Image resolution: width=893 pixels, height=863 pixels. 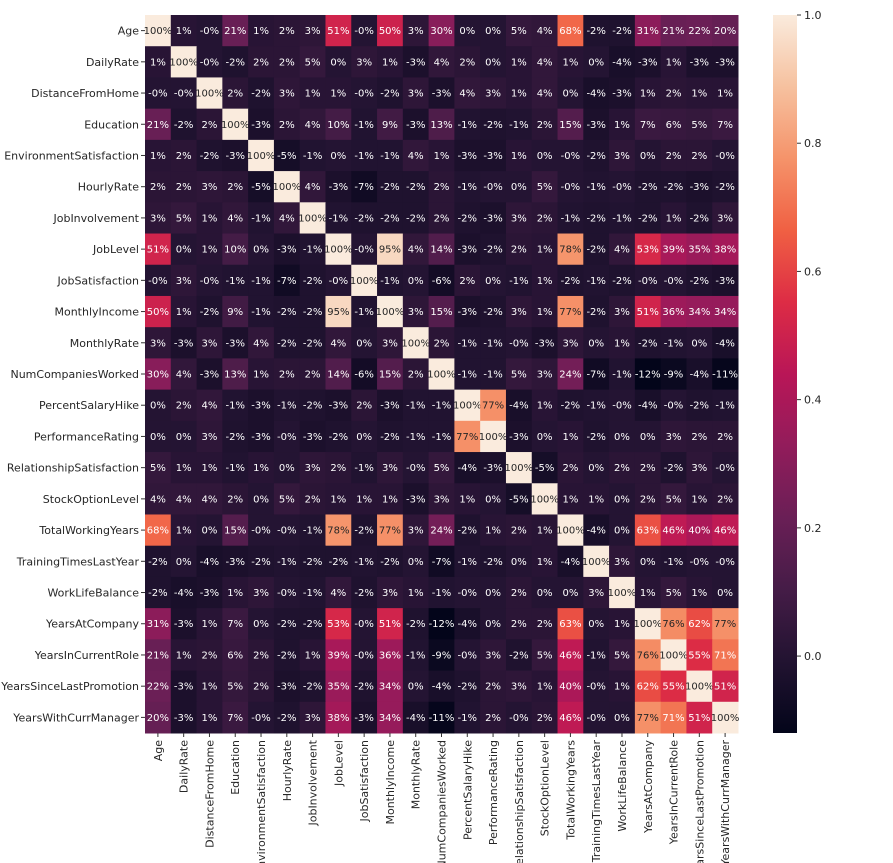 What do you see at coordinates (364, 781) in the screenshot?
I see `x-tick-label: JobSatisfaction` at bounding box center [364, 781].